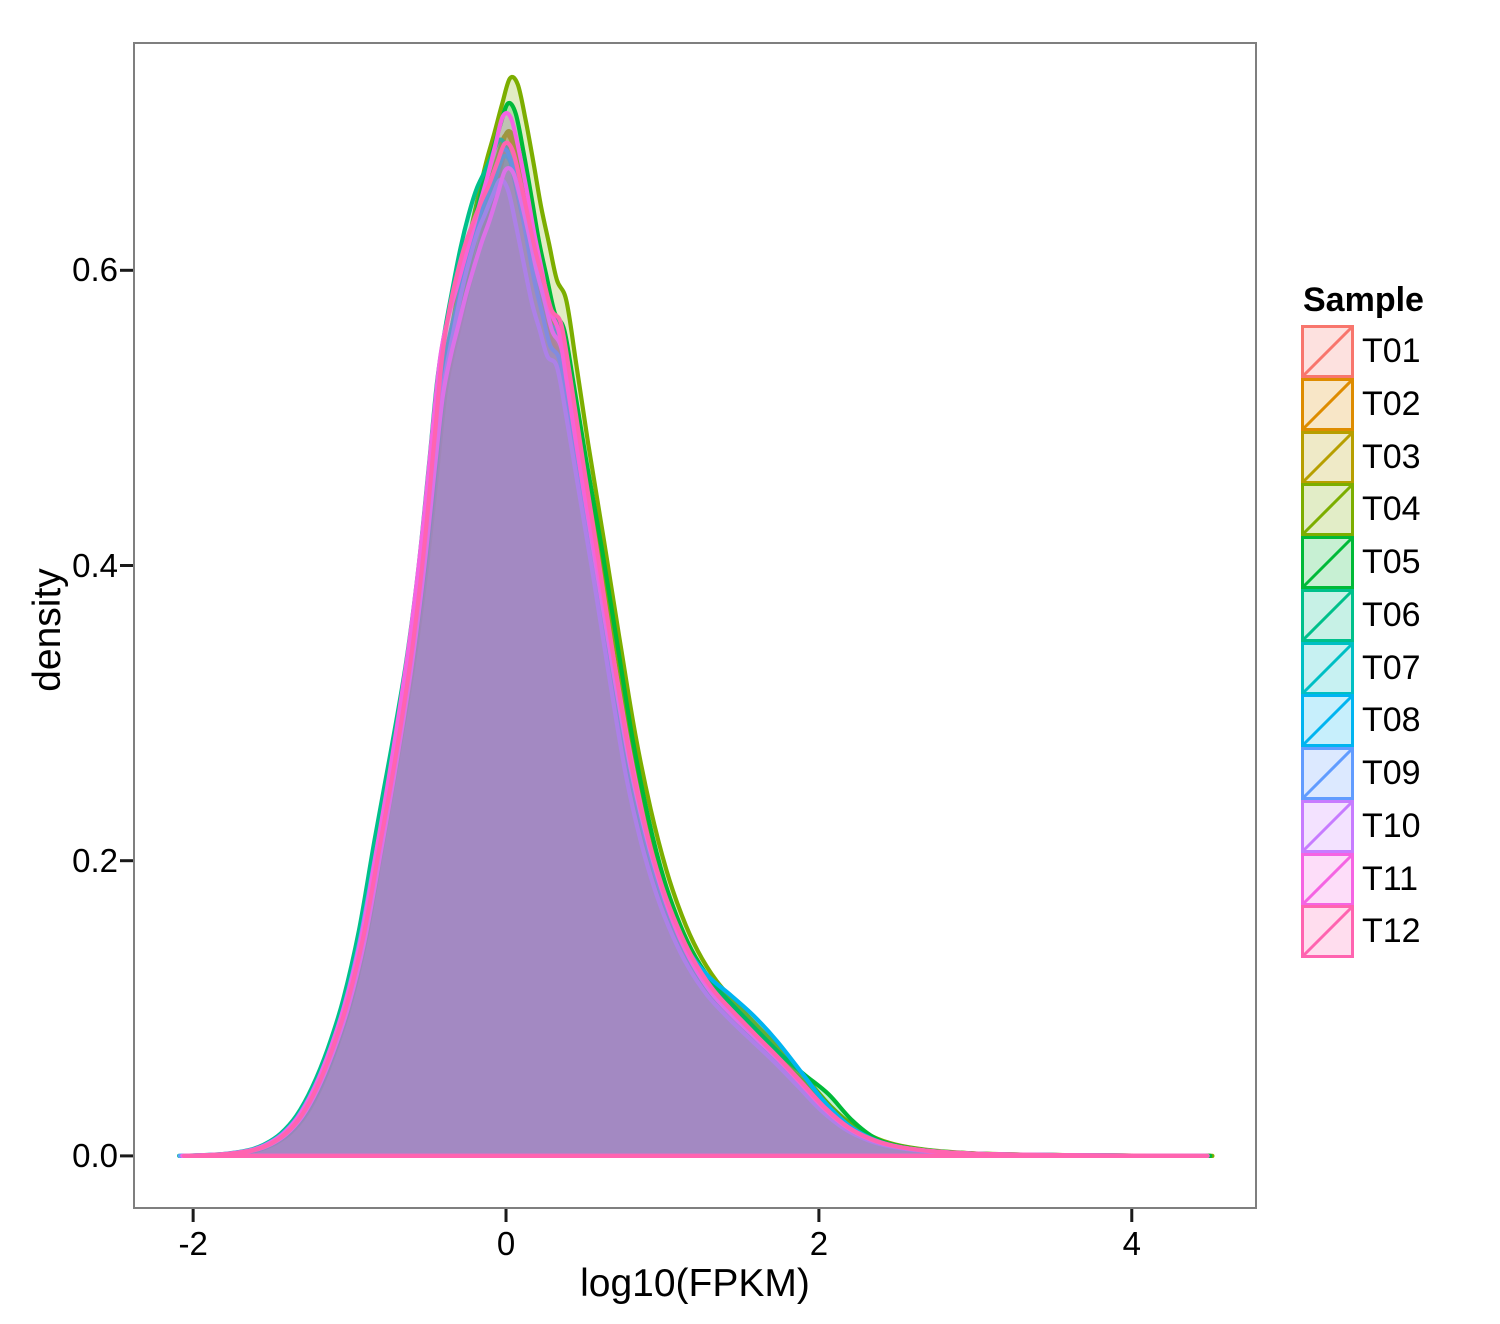 The width and height of the screenshot is (1500, 1324). Describe the element at coordinates (1391, 351) in the screenshot. I see `legend-label-T01: T01` at that location.